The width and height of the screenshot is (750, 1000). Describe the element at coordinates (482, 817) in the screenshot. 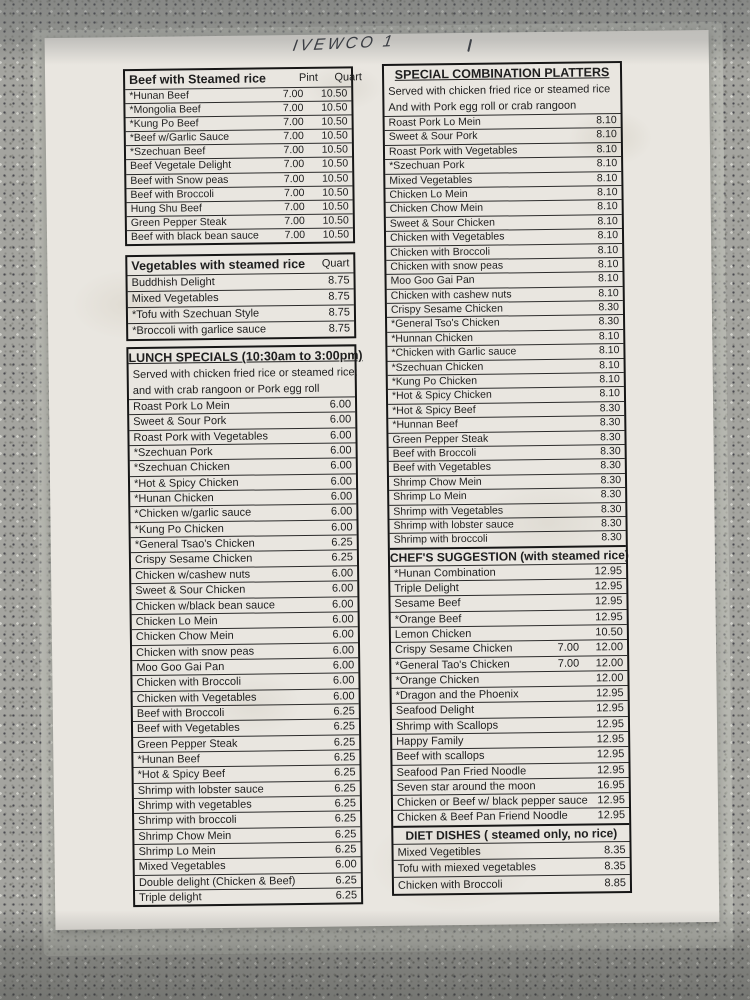

I see `item-name: Chicken & Beef Pan Friend Noodle` at that location.